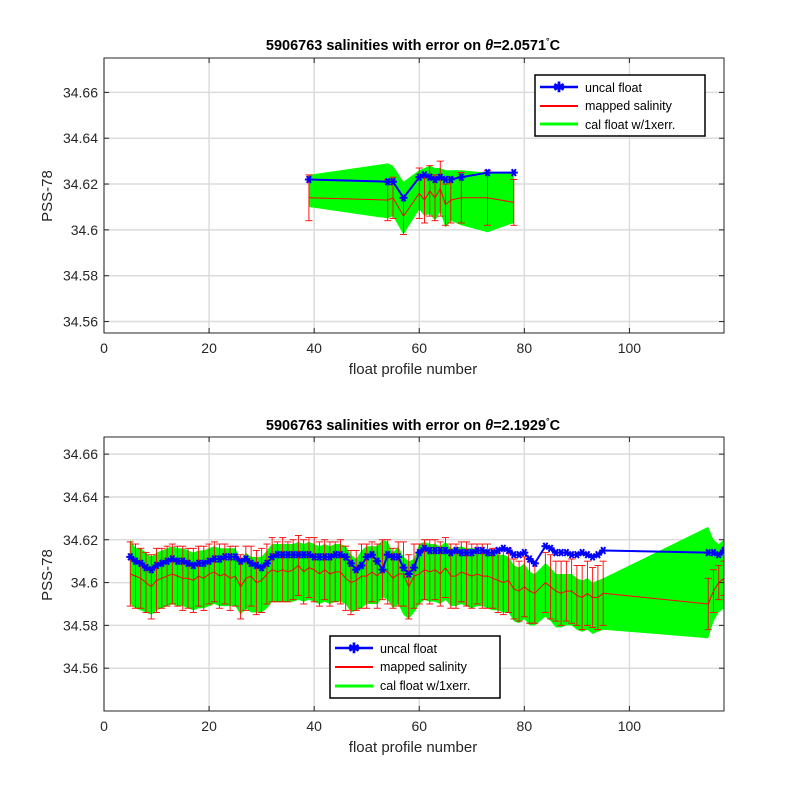 Image resolution: width=800 pixels, height=800 pixels. Describe the element at coordinates (104, 726) in the screenshot. I see `x-tick-label: 0` at that location.